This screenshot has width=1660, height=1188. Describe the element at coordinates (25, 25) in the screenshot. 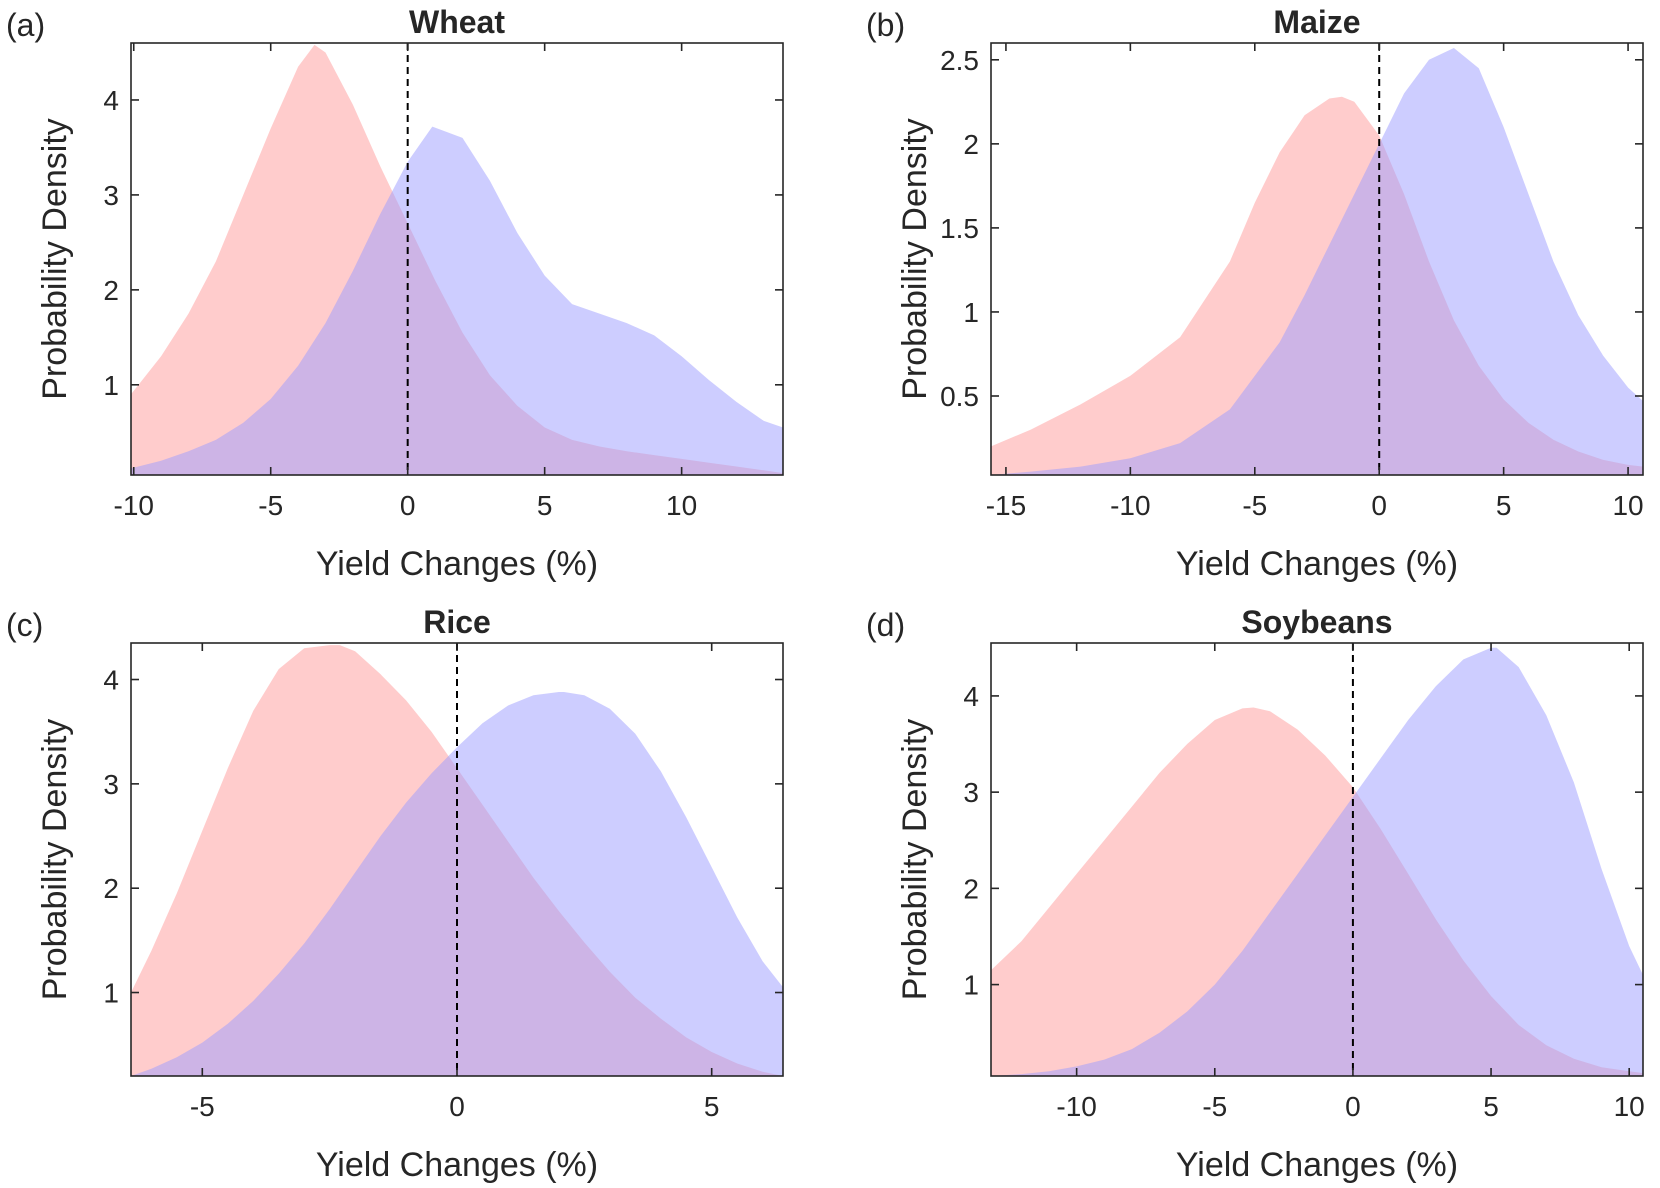

I see `panel-label: (a)` at that location.